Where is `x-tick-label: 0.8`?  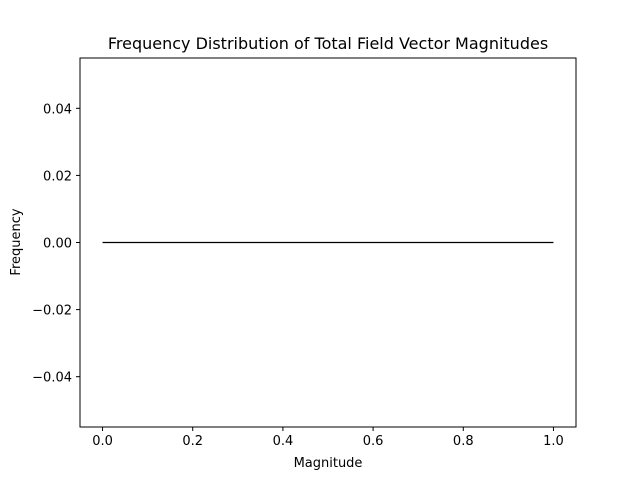
x-tick-label: 0.8 is located at coordinates (463, 441).